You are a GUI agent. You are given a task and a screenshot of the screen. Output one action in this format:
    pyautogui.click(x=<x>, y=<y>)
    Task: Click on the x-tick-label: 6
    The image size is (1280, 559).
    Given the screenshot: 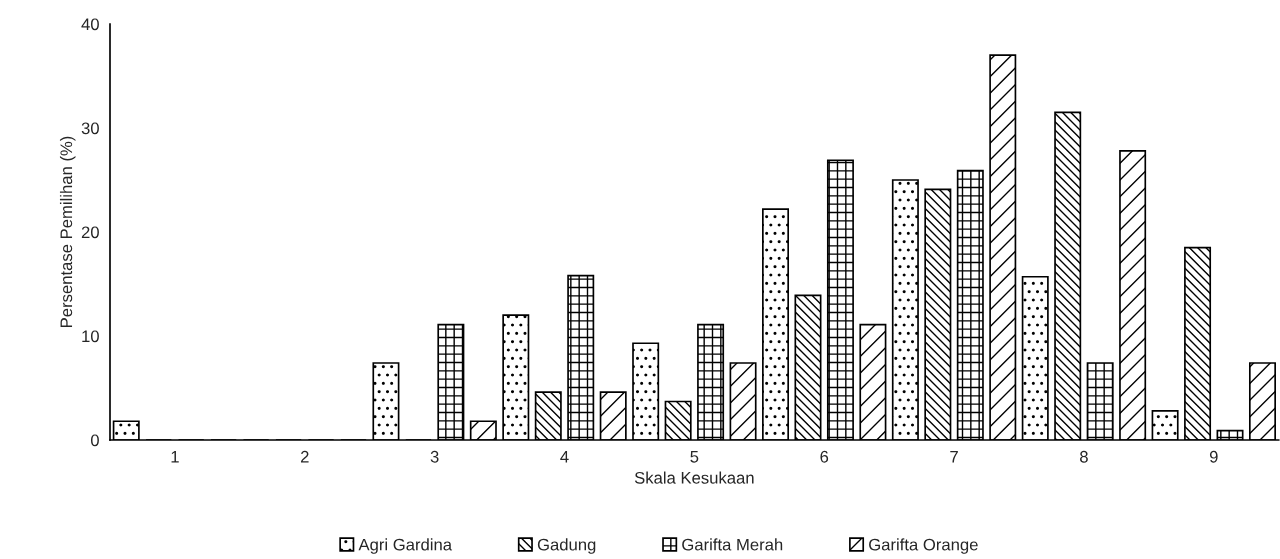 What is the action you would take?
    pyautogui.click(x=824, y=456)
    